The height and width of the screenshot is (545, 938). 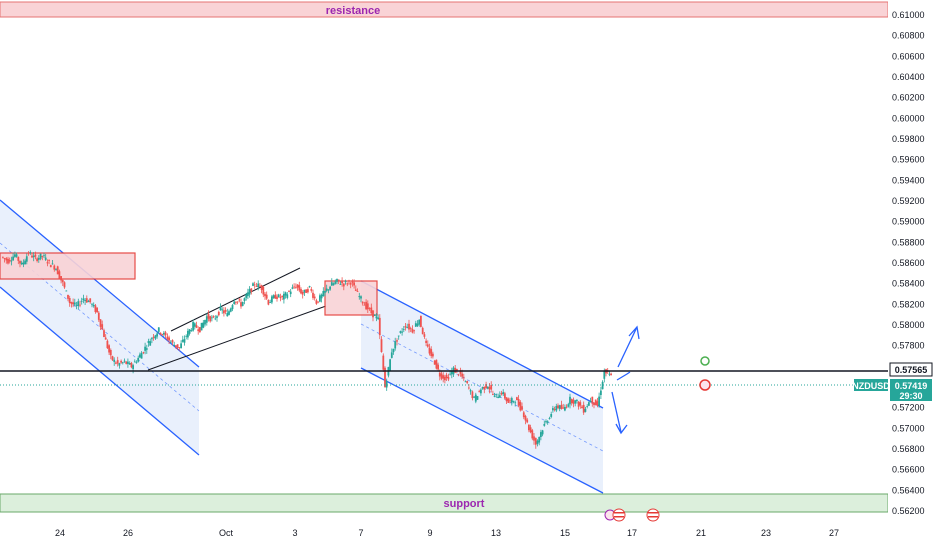 What do you see at coordinates (100, 283) in the screenshot?
I see `channel-1-upper` at bounding box center [100, 283].